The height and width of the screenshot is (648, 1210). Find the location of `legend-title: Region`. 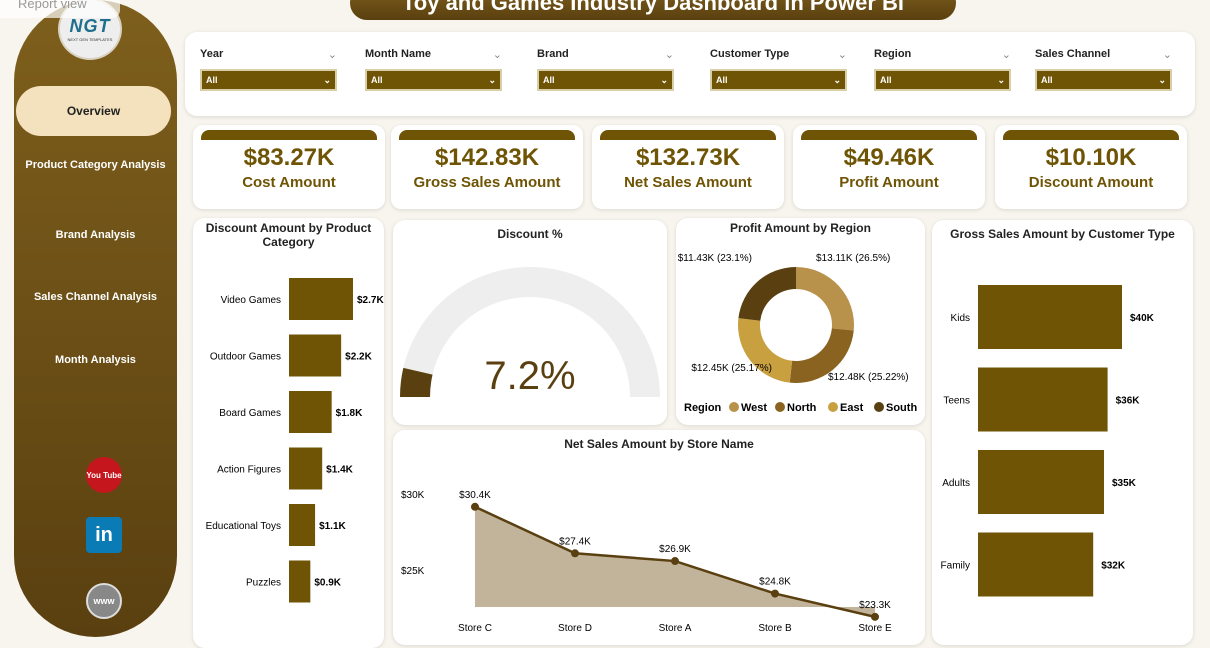

legend-title: Region is located at coordinates (703, 408).